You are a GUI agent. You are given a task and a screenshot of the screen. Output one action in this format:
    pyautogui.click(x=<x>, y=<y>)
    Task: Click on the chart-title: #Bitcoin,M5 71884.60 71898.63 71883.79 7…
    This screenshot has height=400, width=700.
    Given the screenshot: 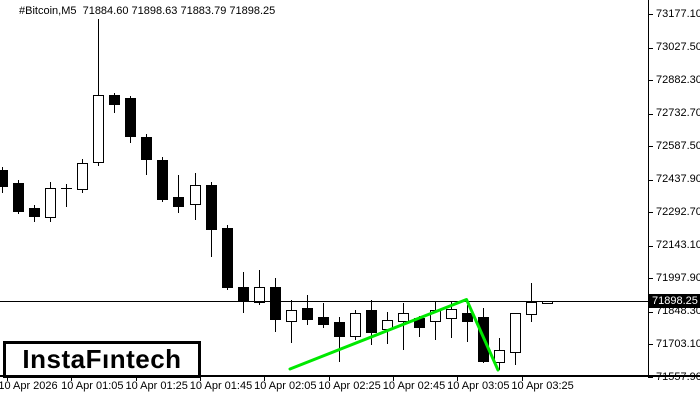 What is the action you would take?
    pyautogui.click(x=147, y=11)
    